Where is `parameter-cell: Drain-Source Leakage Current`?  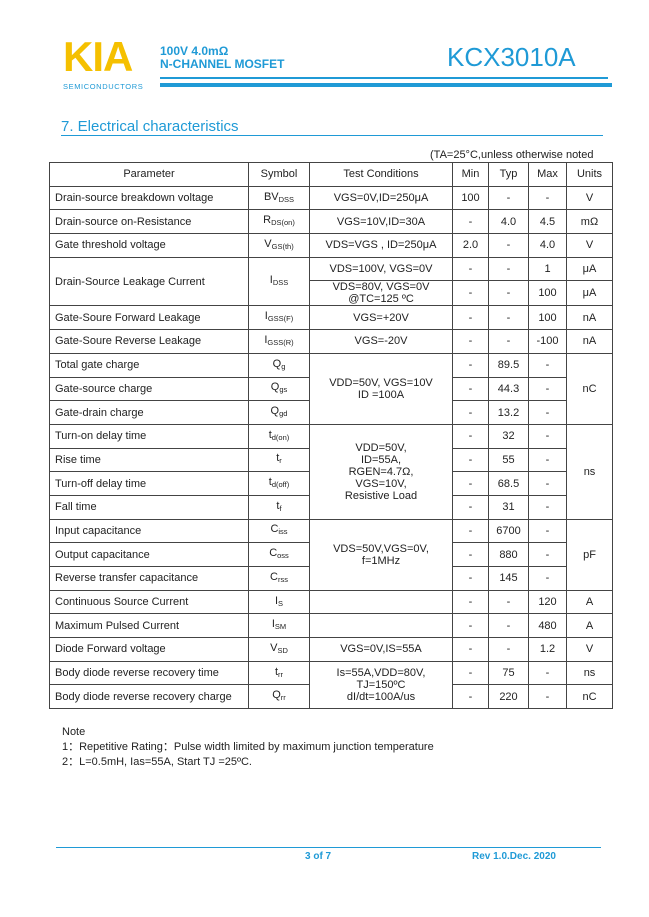
parameter-cell: Drain-Source Leakage Current is located at coordinates (149, 281).